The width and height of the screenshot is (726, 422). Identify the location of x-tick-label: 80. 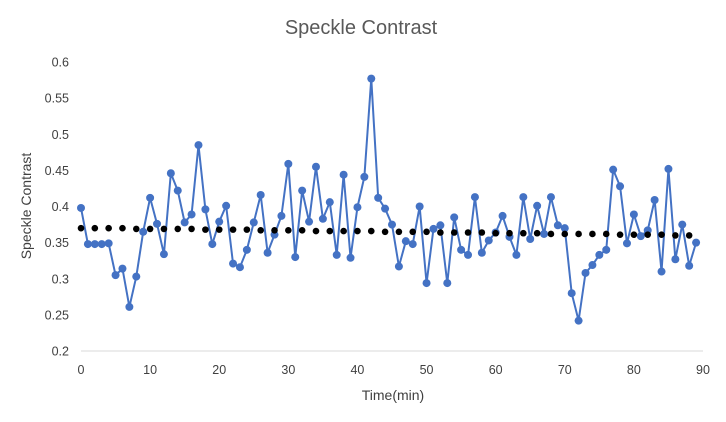
(634, 370).